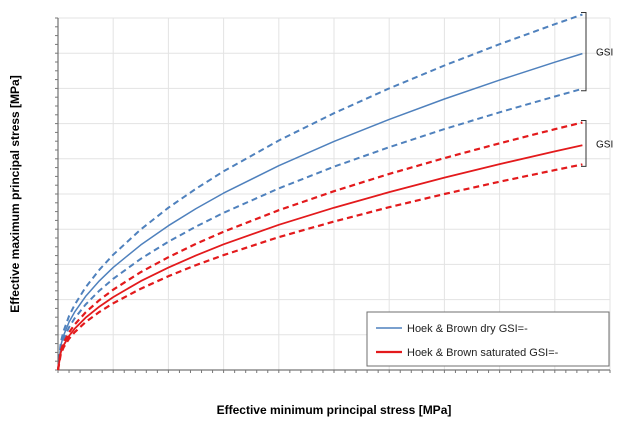 The width and height of the screenshot is (644, 425). Describe the element at coordinates (604, 53) in the screenshot. I see `gsi-label-dry: GSI` at that location.